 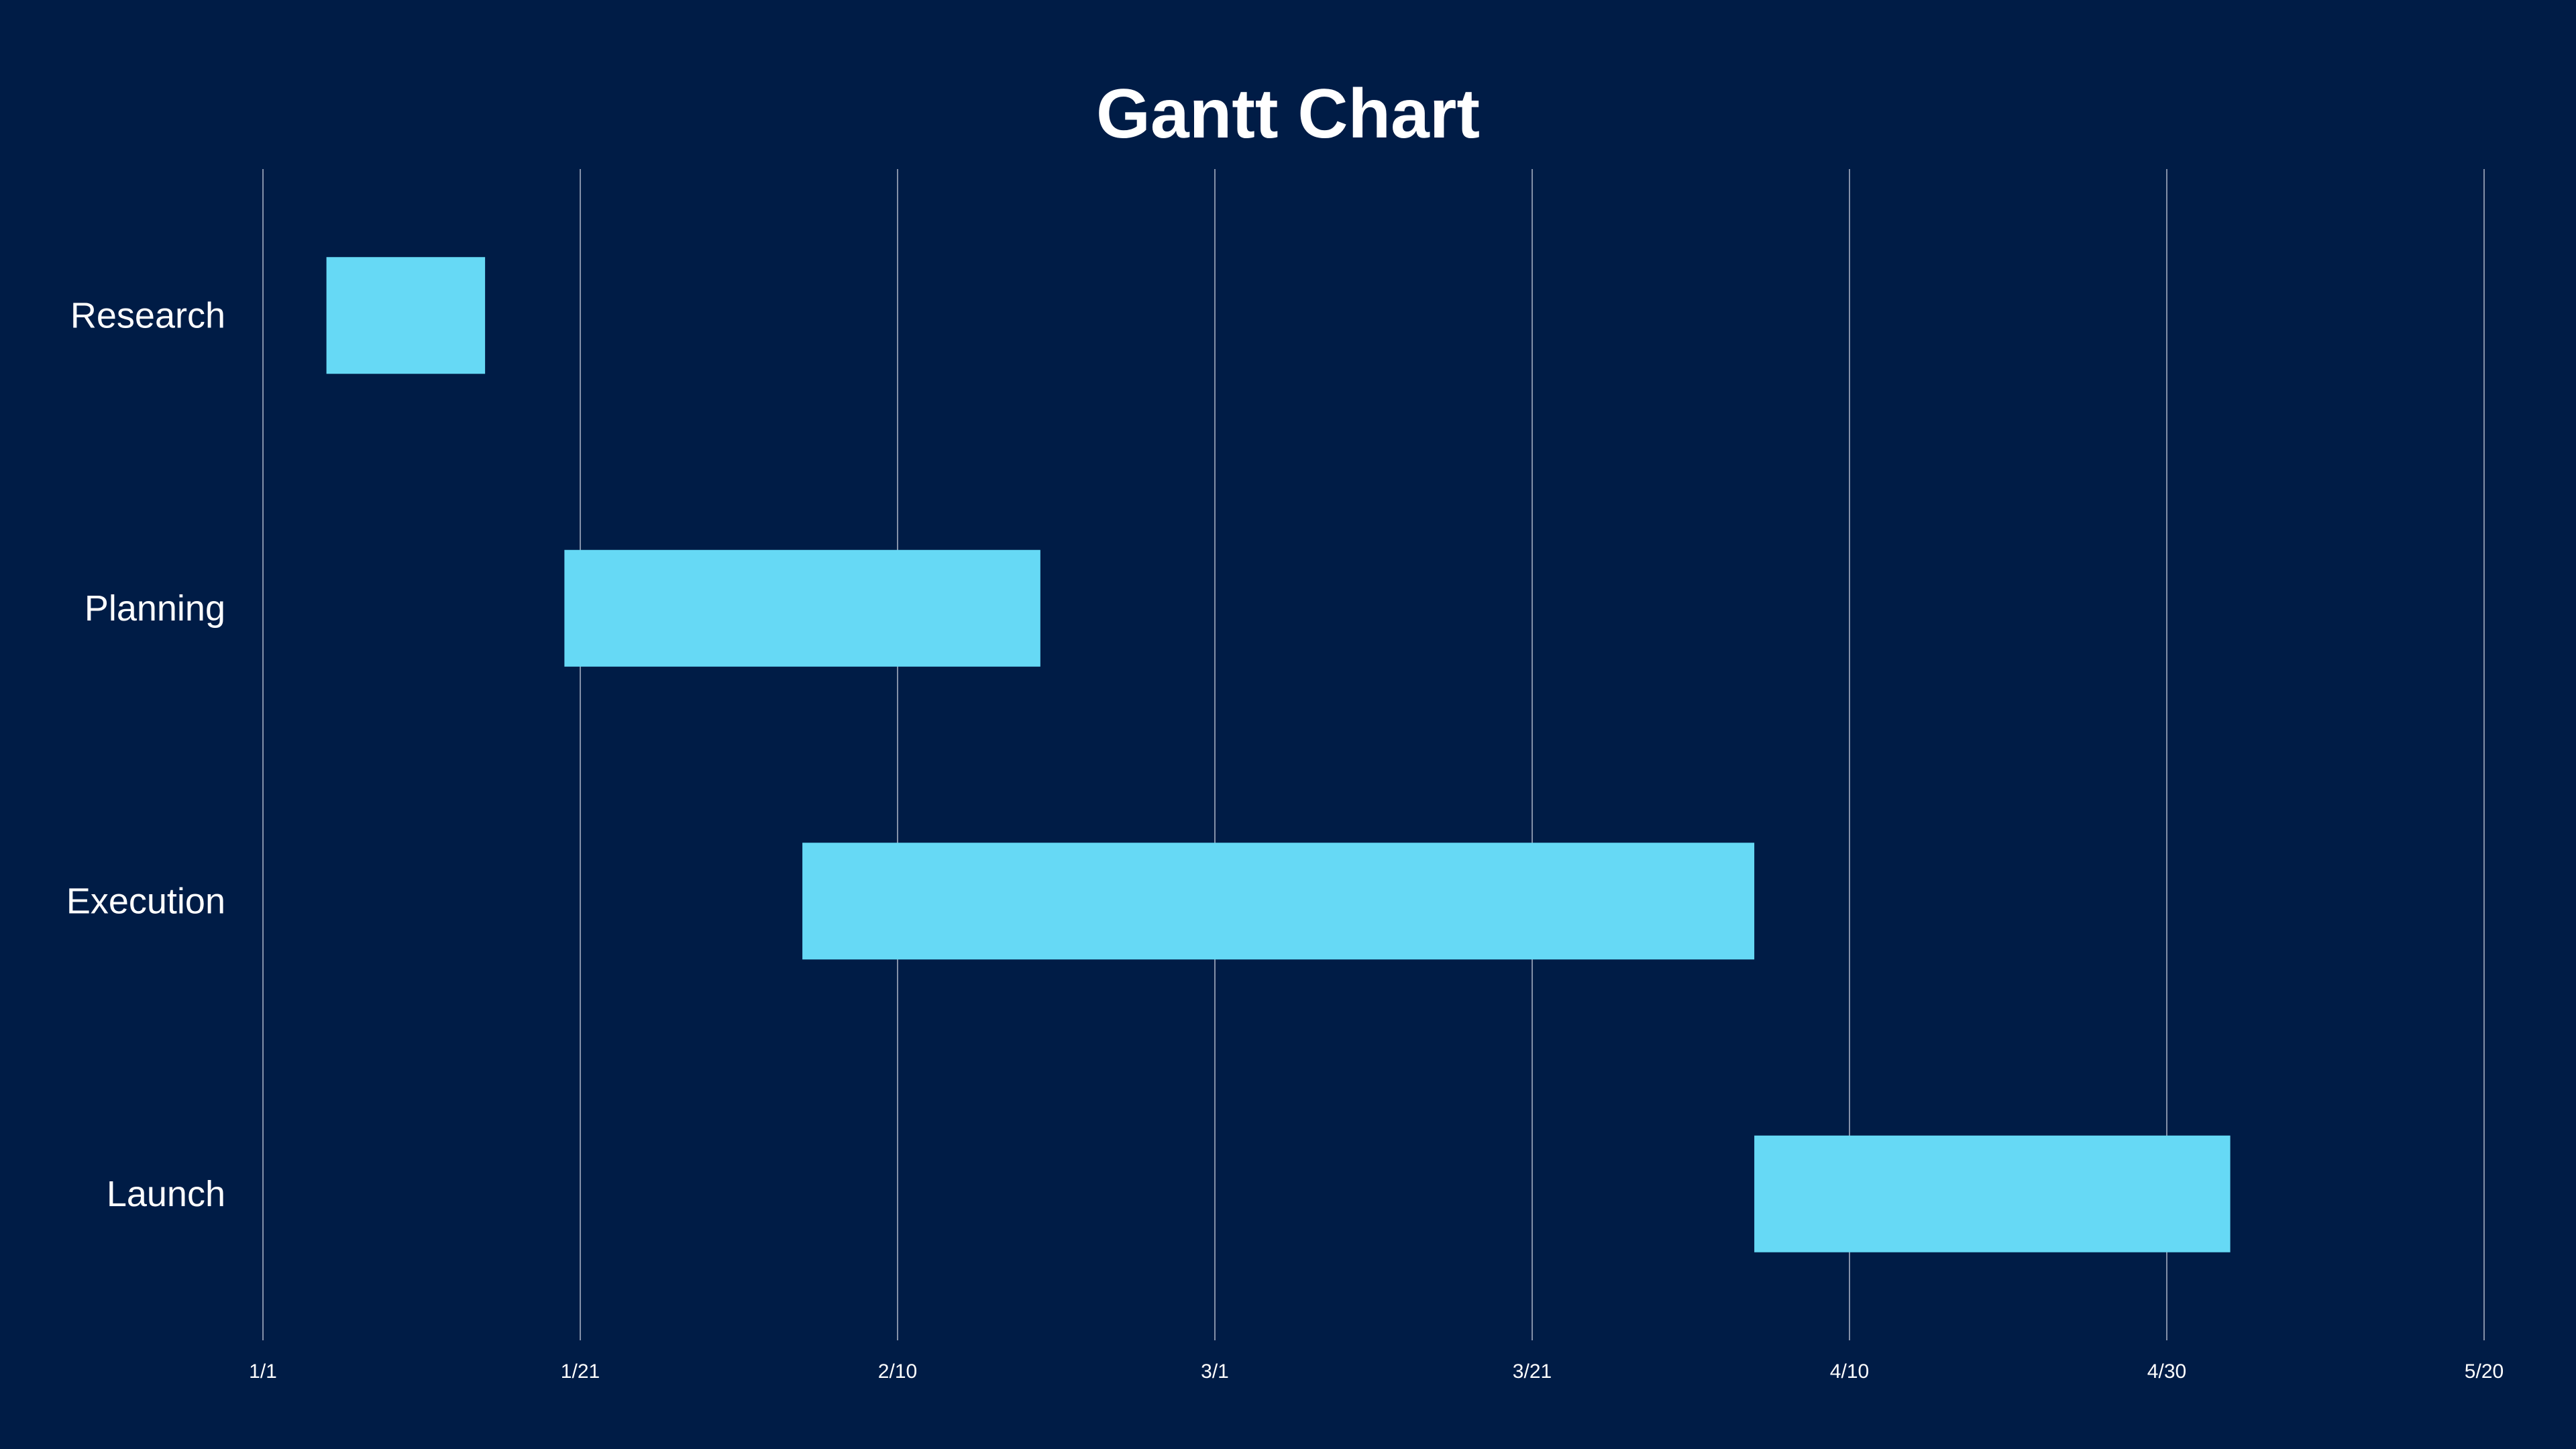 What do you see at coordinates (166, 1194) in the screenshot?
I see `task-label-launch: Launch` at bounding box center [166, 1194].